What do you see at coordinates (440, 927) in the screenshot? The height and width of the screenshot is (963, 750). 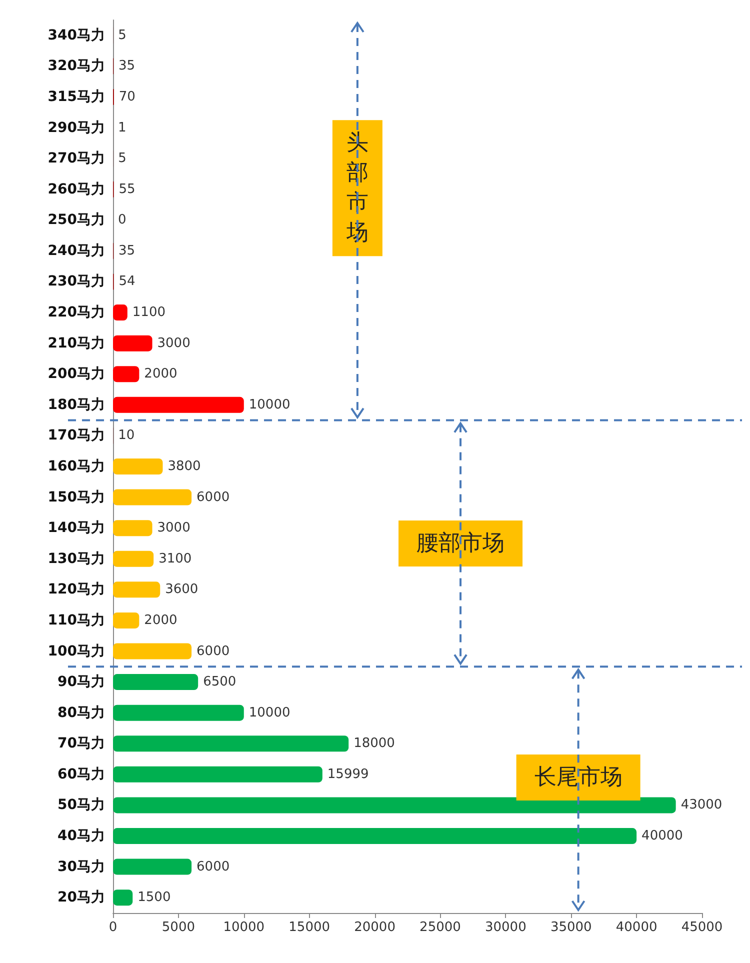 I see `x-tick-label: 25000` at bounding box center [440, 927].